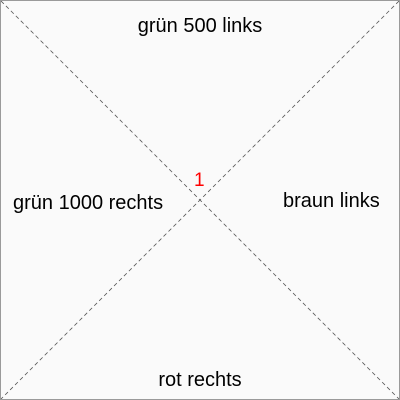  I want to click on top-label: grün 500 links, so click(200, 26).